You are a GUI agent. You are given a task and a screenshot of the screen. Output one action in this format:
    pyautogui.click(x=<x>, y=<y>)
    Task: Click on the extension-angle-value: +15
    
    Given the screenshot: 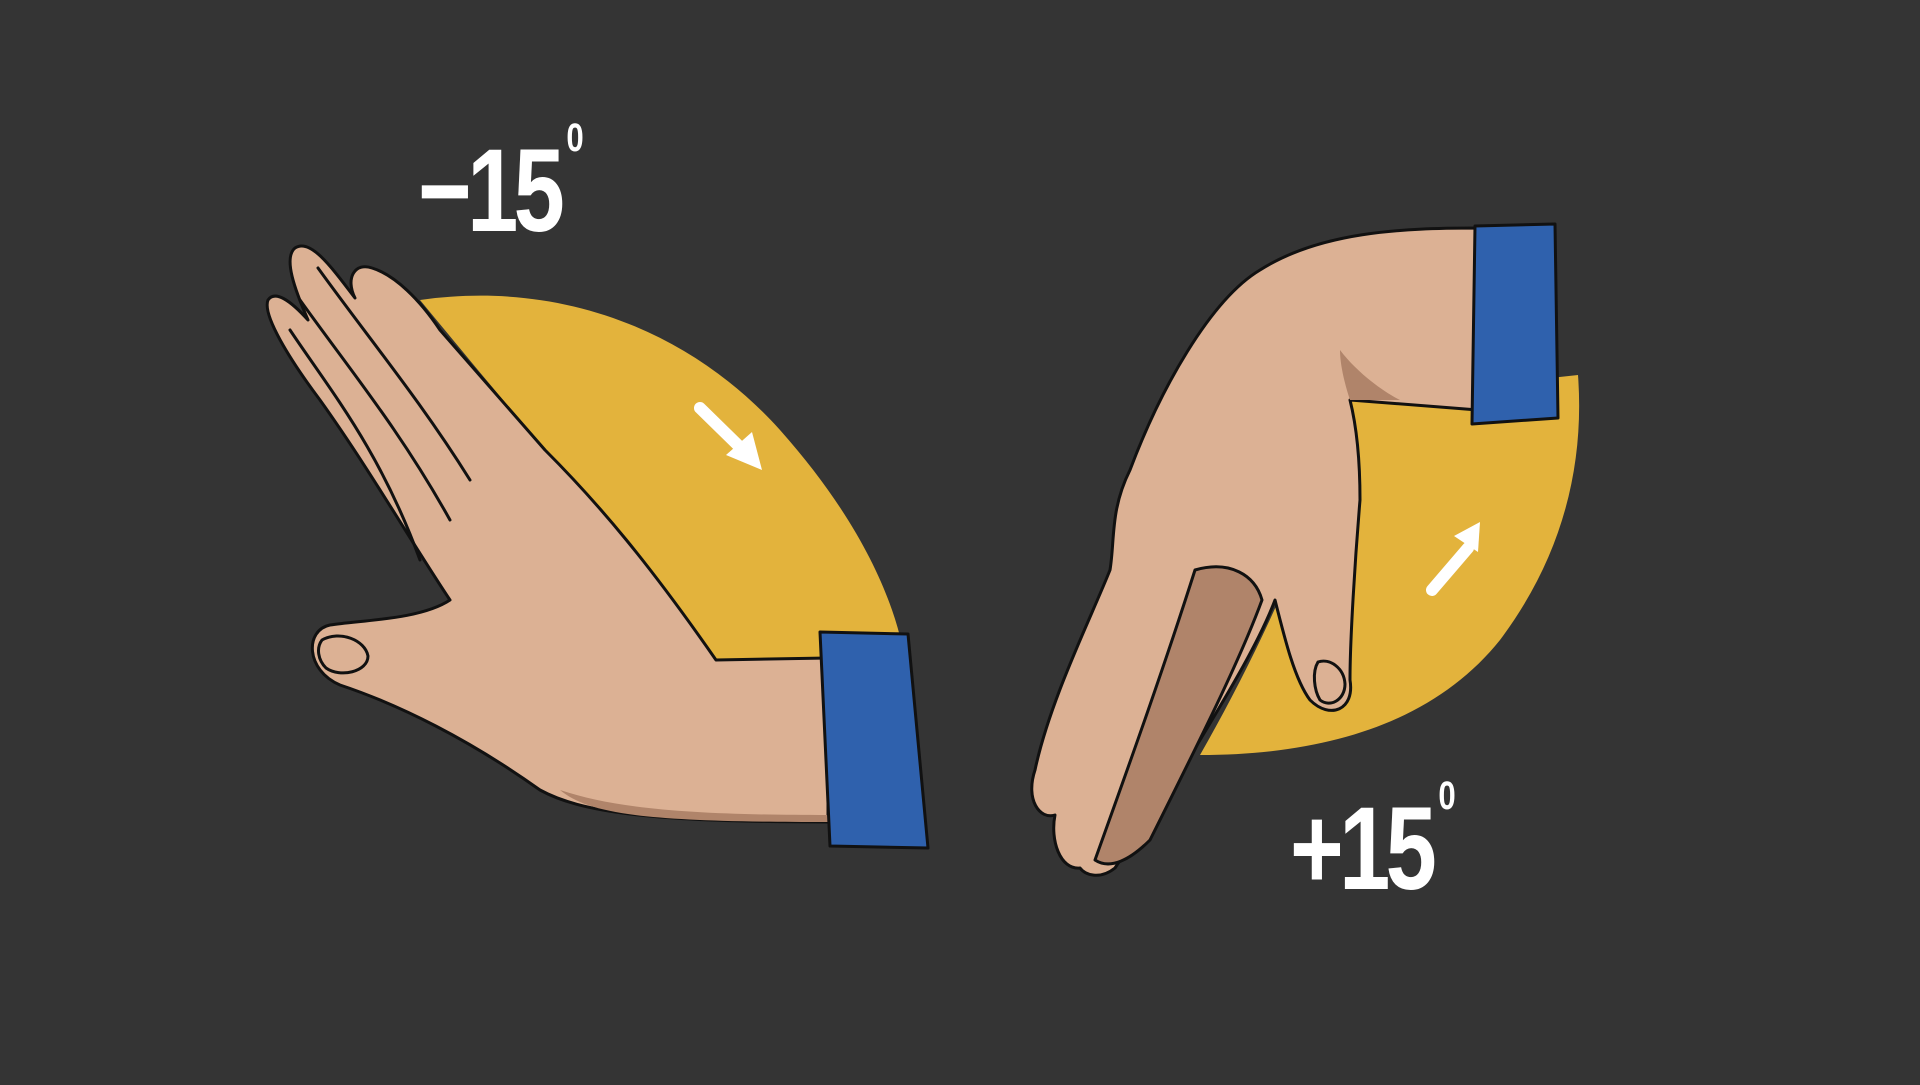 What is the action you would take?
    pyautogui.click(x=1363, y=849)
    